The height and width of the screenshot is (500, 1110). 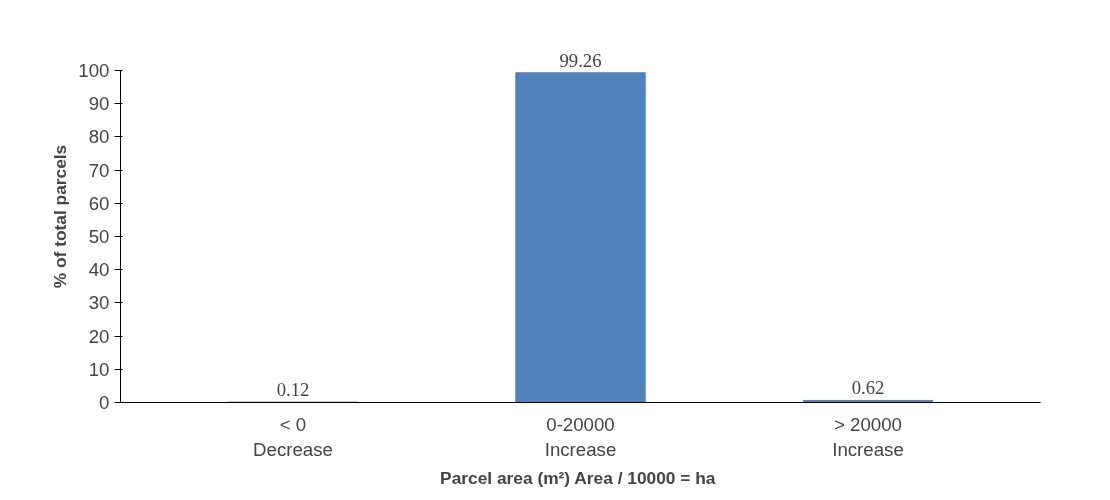 What do you see at coordinates (293, 390) in the screenshot?
I see `data-label: 0.12` at bounding box center [293, 390].